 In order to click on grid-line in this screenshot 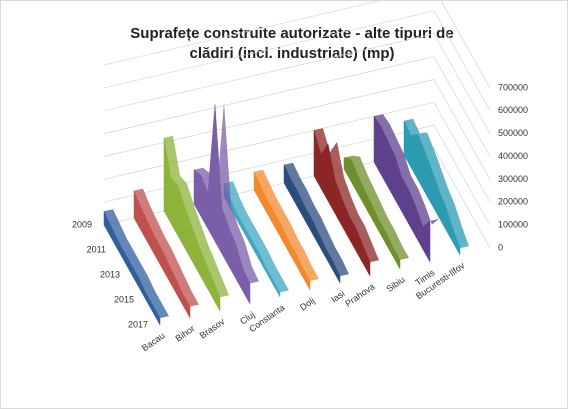, I will do `click(297, 44)`.